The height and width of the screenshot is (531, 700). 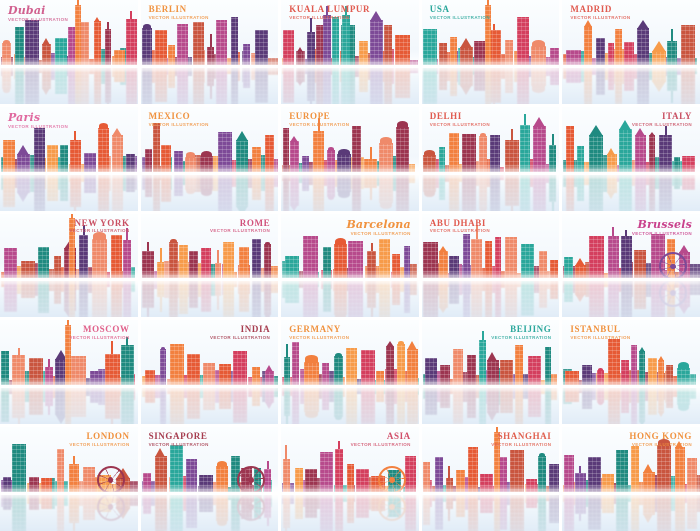 I want to click on city-name: BERLIN, so click(x=167, y=9).